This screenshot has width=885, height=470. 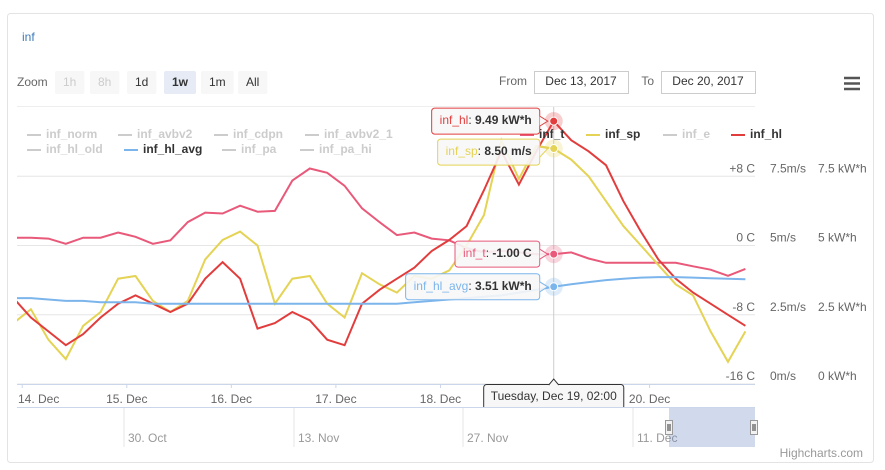 I want to click on legend-item: inf_pa, so click(x=249, y=149).